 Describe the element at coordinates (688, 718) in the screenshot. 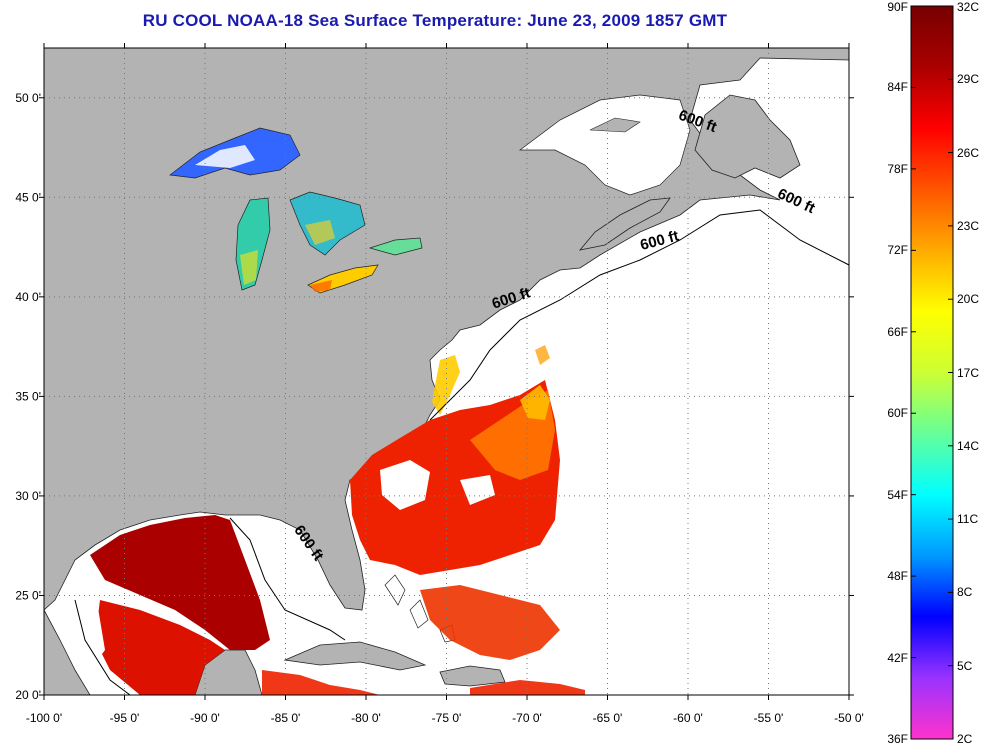

I see `lon-tick-label: -60 0'` at that location.